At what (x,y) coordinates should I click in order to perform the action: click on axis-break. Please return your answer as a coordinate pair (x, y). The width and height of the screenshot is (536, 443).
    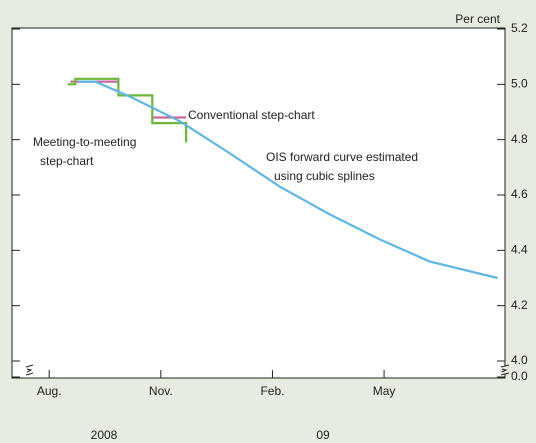
    Looking at the image, I should click on (267, 370).